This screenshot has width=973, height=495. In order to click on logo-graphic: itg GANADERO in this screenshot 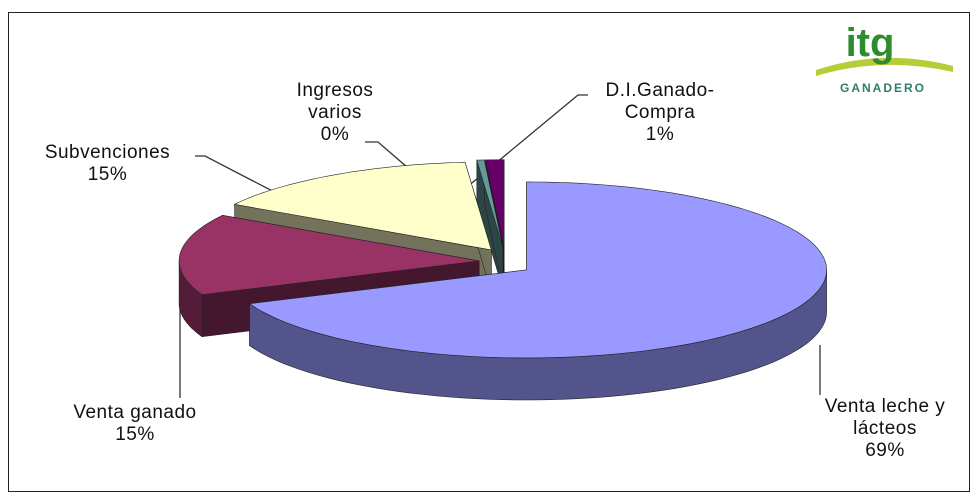, I will do `click(884, 58)`.